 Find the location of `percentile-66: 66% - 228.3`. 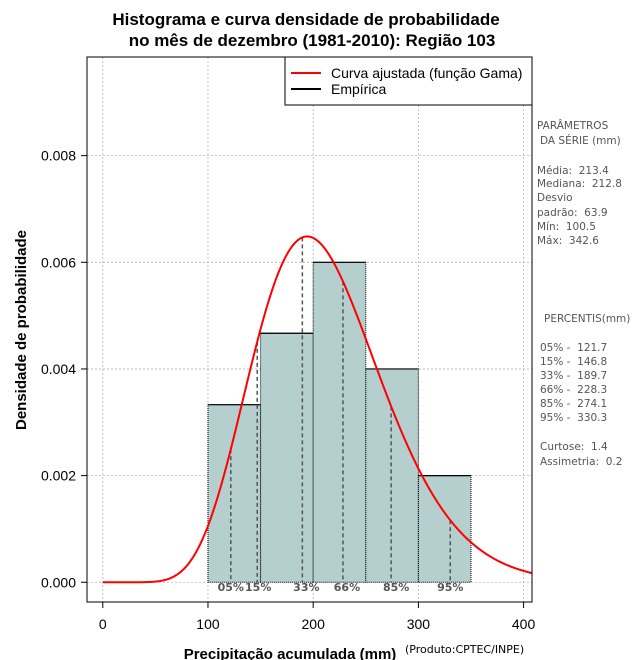

percentile-66: 66% - 228.3 is located at coordinates (574, 390).